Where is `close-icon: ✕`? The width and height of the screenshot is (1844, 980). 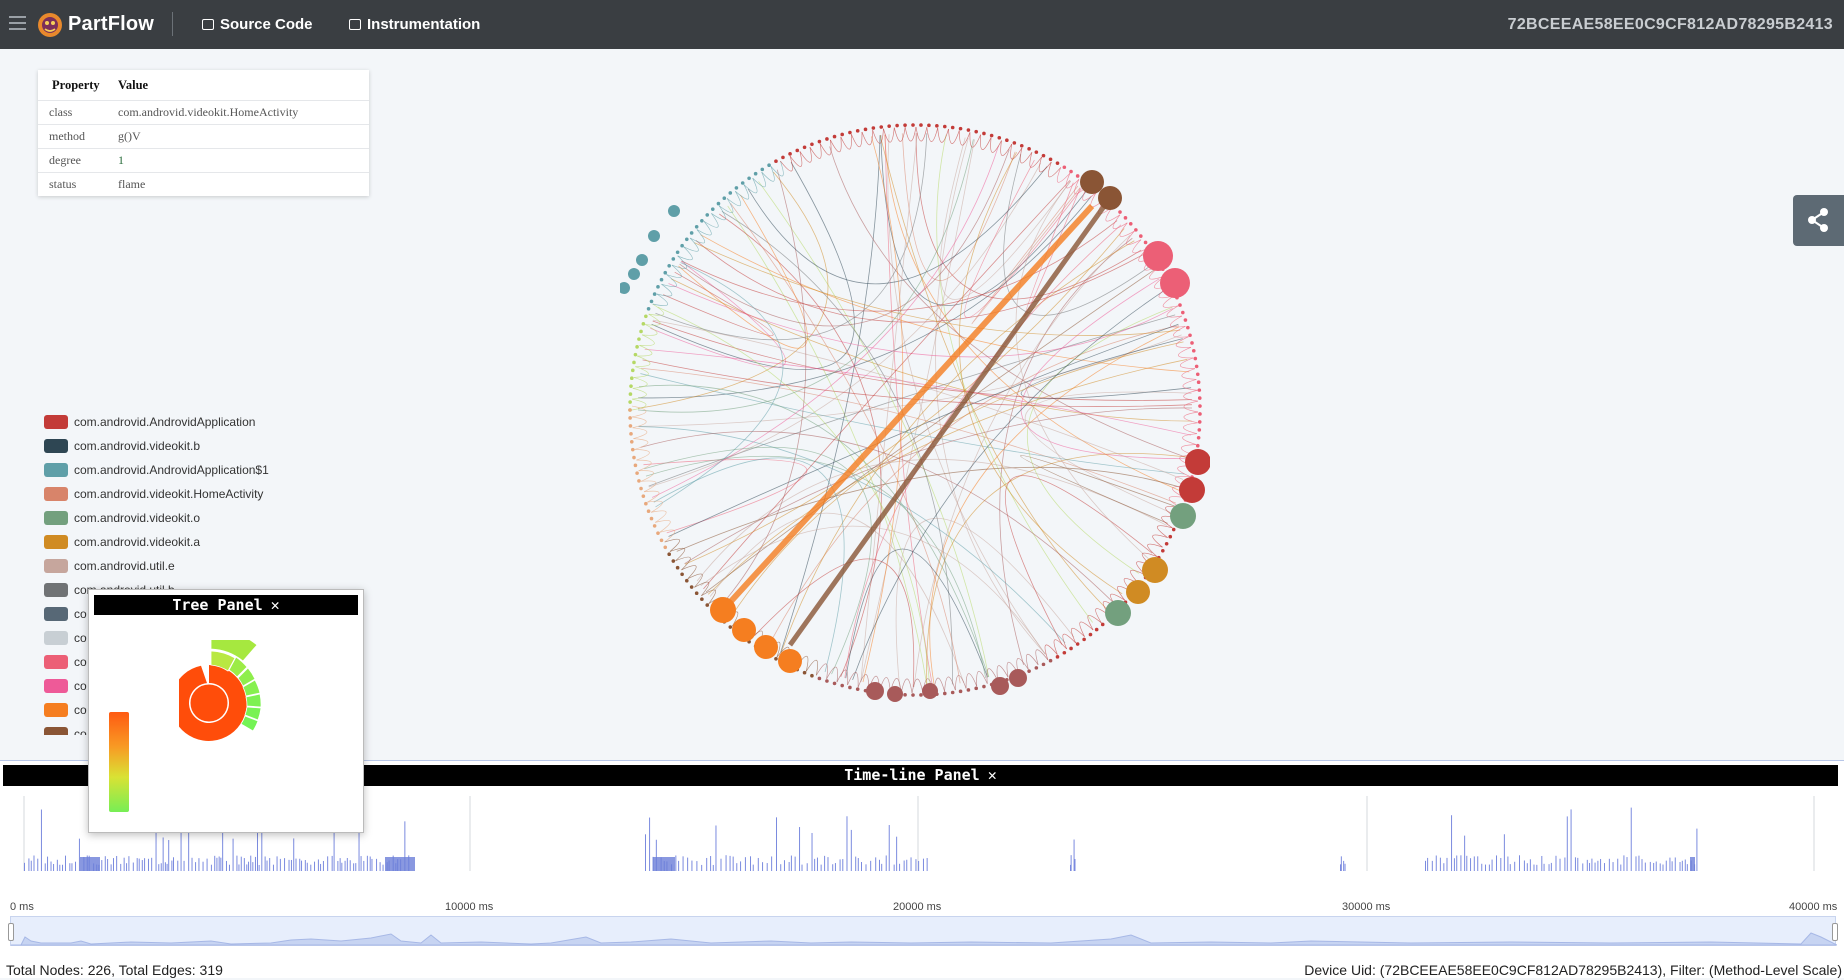
close-icon: ✕ is located at coordinates (992, 775).